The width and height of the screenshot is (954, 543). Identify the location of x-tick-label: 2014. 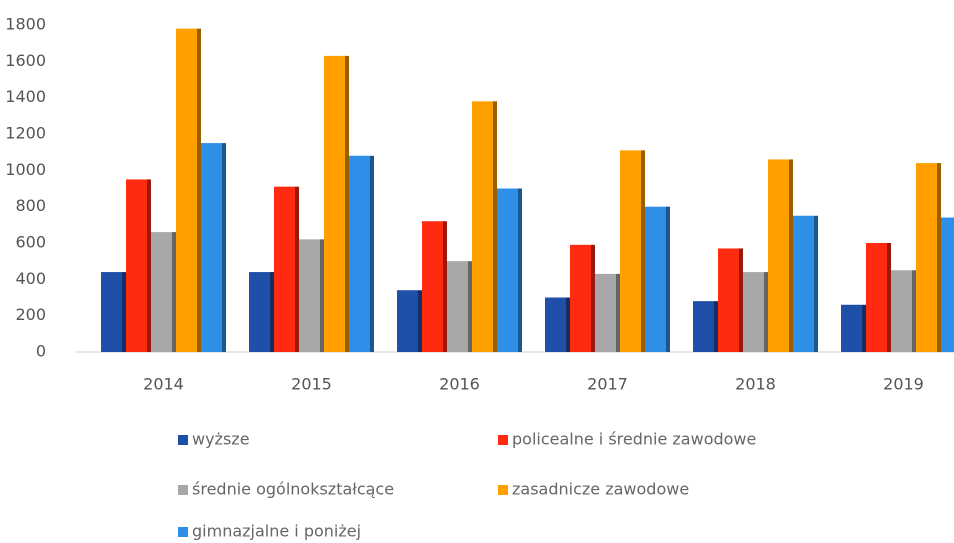
(163, 384).